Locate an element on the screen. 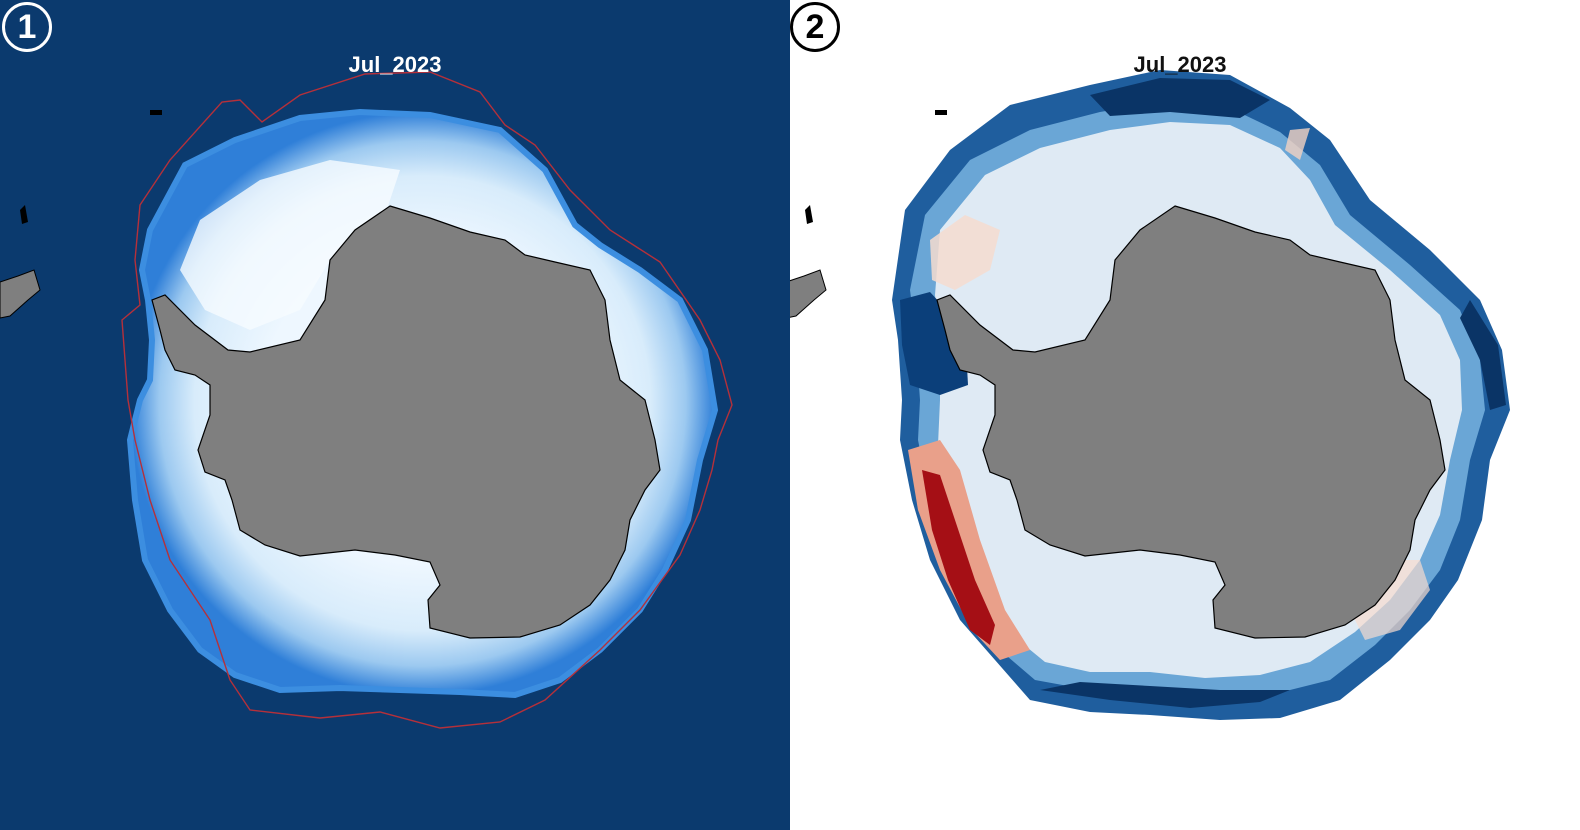 This screenshot has width=1580, height=830. panel-number-badge: 2 is located at coordinates (815, 27).